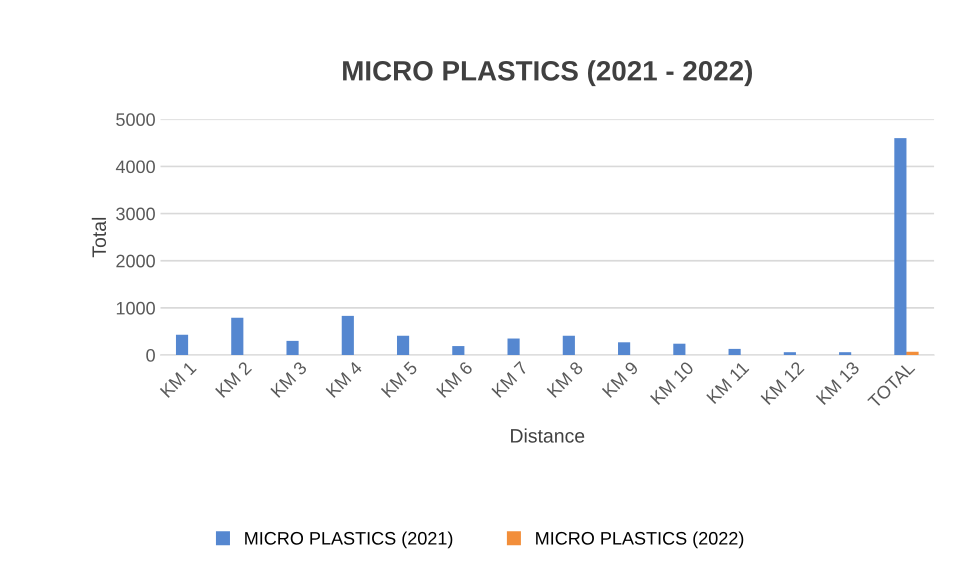 The width and height of the screenshot is (961, 582). Describe the element at coordinates (455, 379) in the screenshot. I see `x-tick-label: KM 6` at that location.